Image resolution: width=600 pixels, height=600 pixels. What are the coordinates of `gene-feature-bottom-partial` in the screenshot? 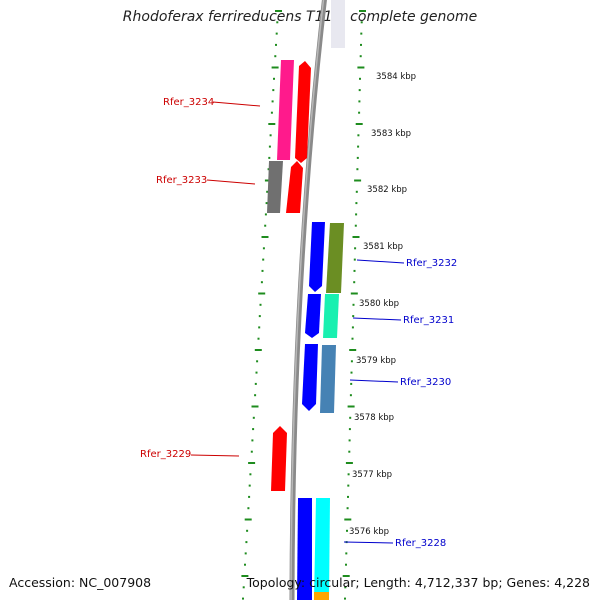 It's located at (321, 596).